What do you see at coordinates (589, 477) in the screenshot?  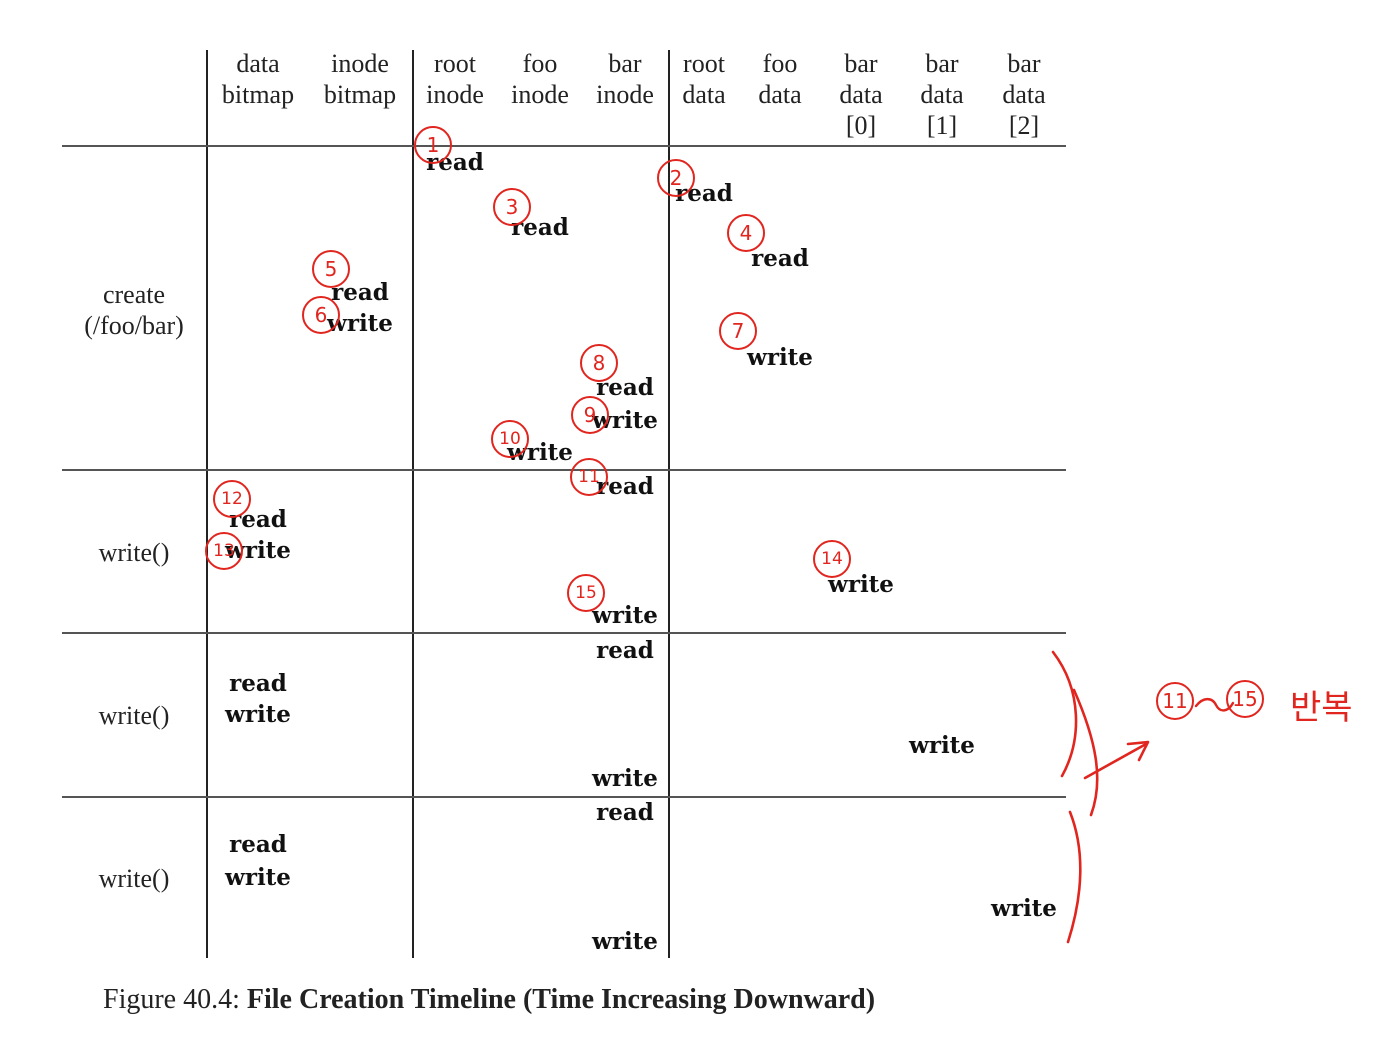 I see `step-number-circle: 11` at bounding box center [589, 477].